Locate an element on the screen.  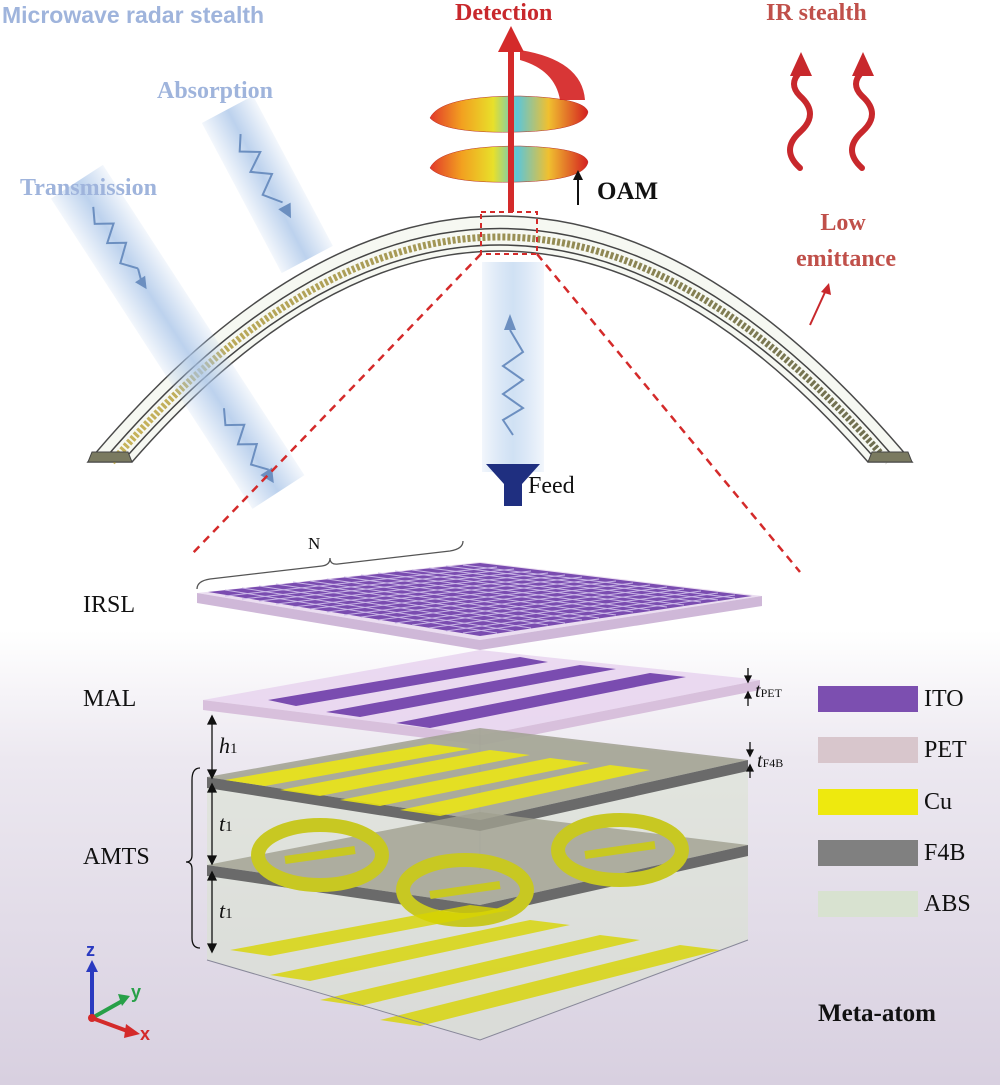
legend-label: F4B is located at coordinates (945, 853).